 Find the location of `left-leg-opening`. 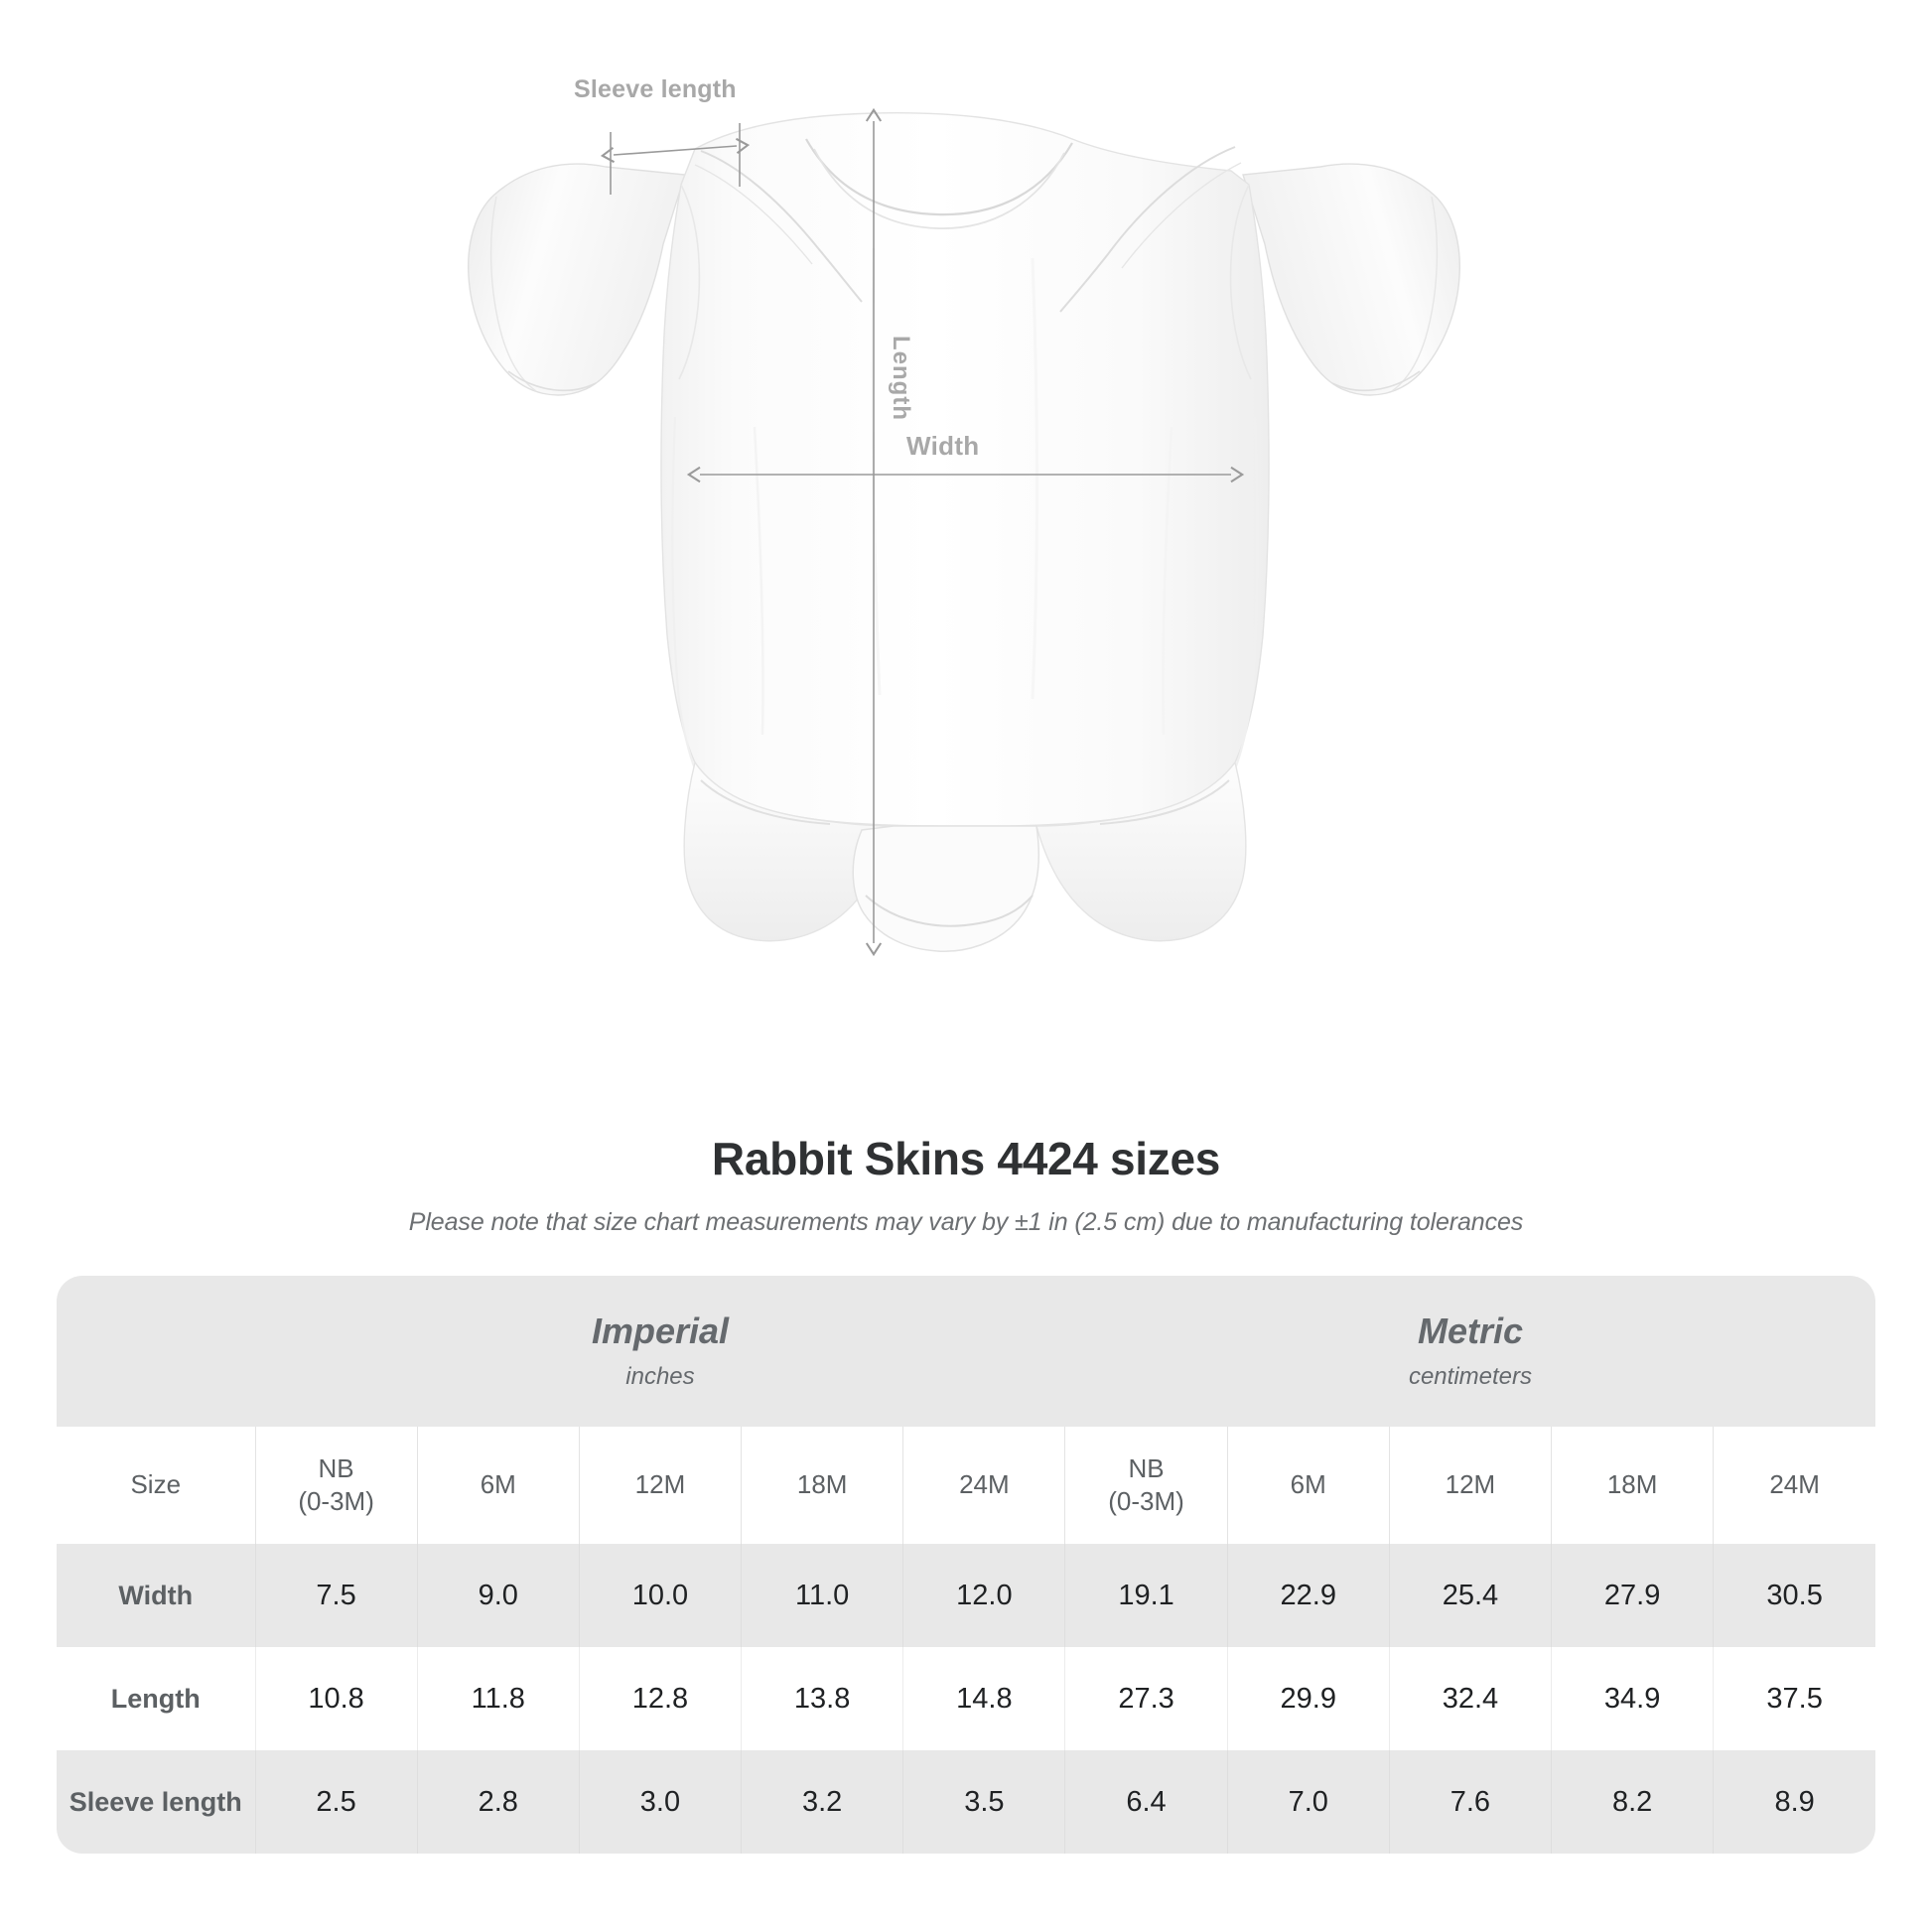

left-leg-opening is located at coordinates (789, 851).